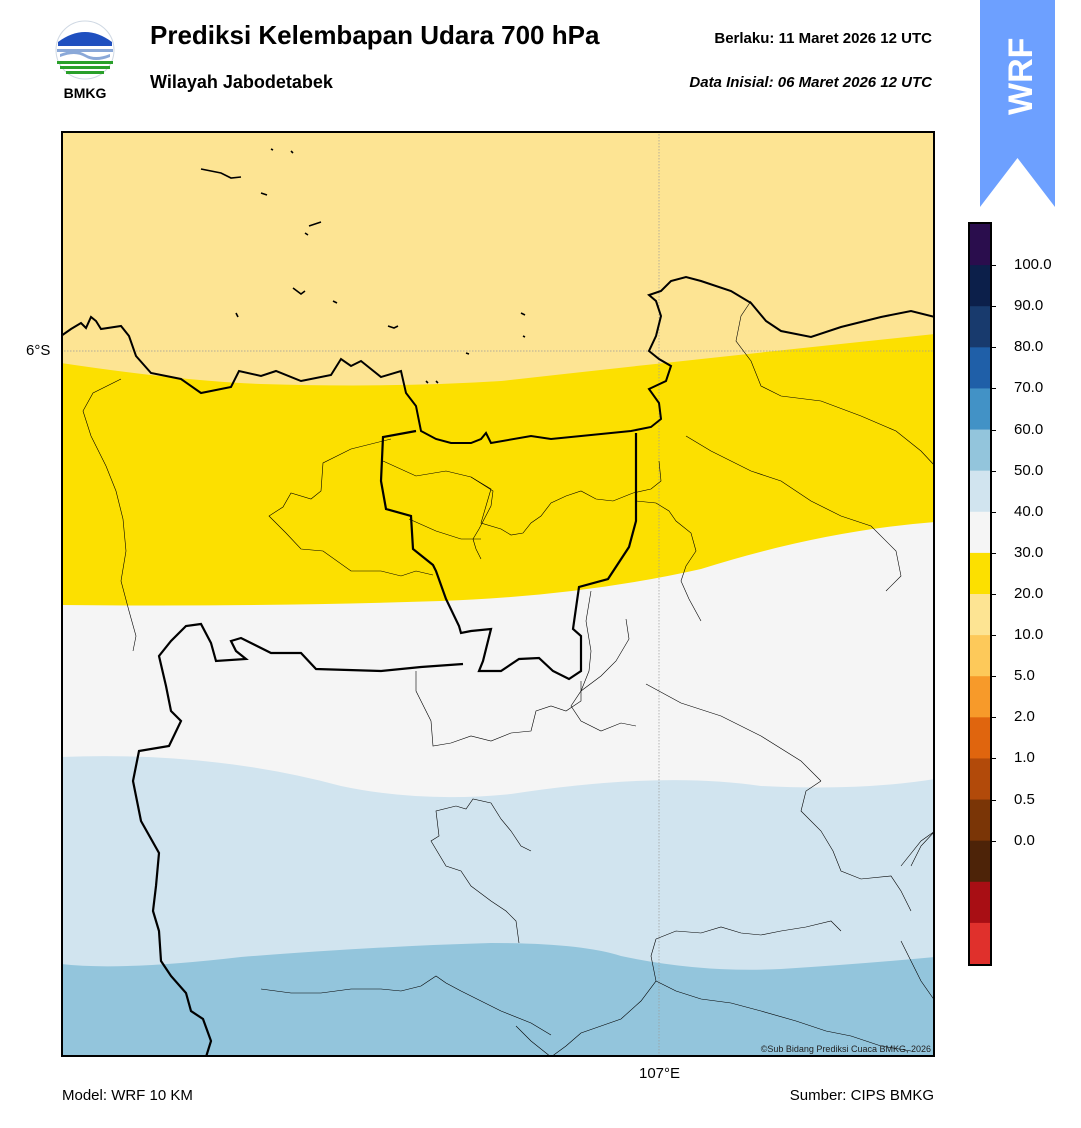 The width and height of the screenshot is (1081, 1128). Describe the element at coordinates (1029, 593) in the screenshot. I see `colorbar-label: 20.0` at that location.